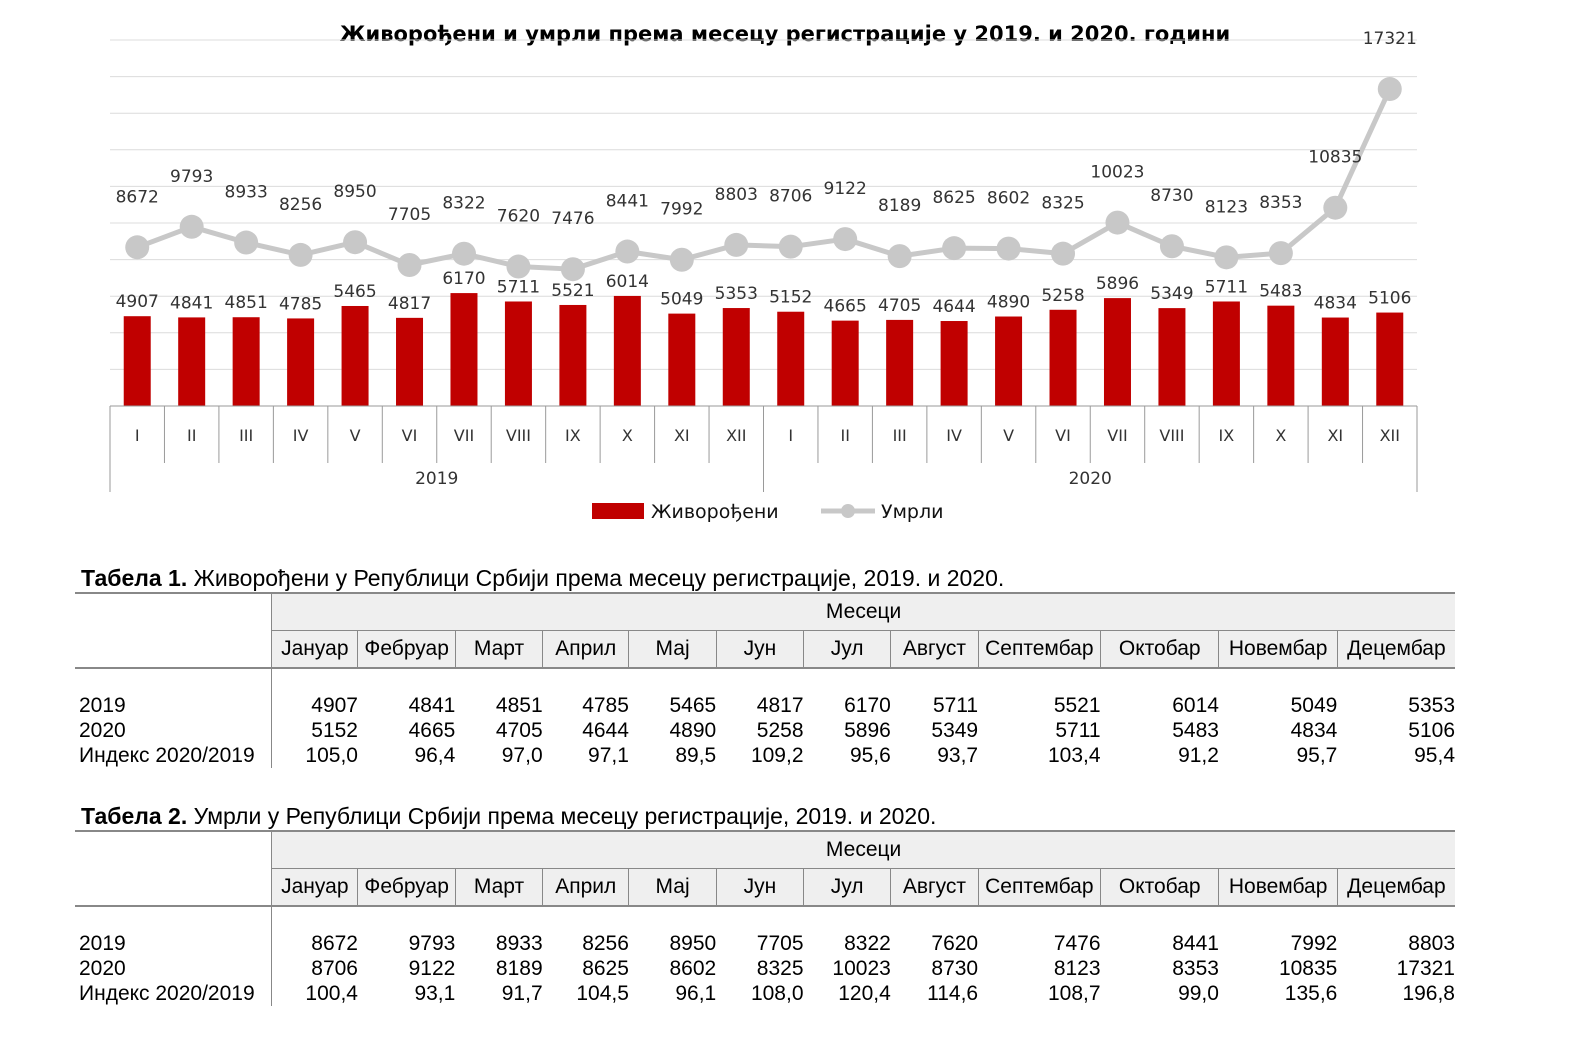 This screenshot has width=1579, height=1050. I want to click on data-label-births: 5521, so click(572, 291).